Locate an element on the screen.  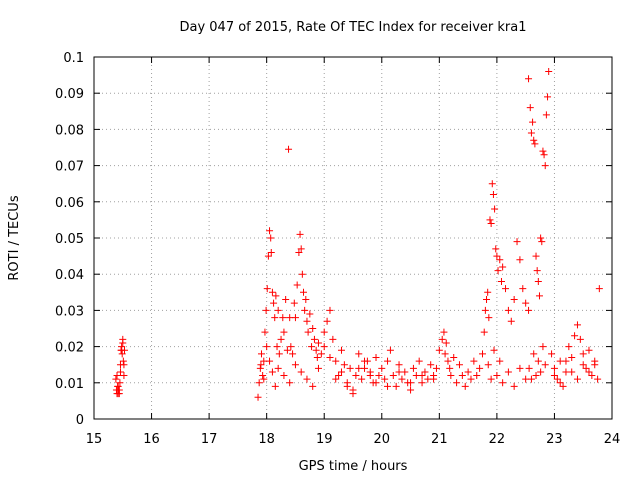
y-tick-labels: 0 0.01 0.02 0.03 0.04 0.05 0.06 0.07 0.08 0.09 0.1 is located at coordinates (69, 239).